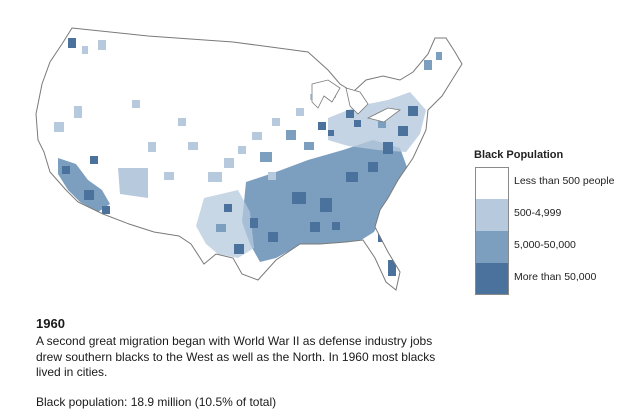  I want to click on legend-row: Less than 500 people, so click(554, 183).